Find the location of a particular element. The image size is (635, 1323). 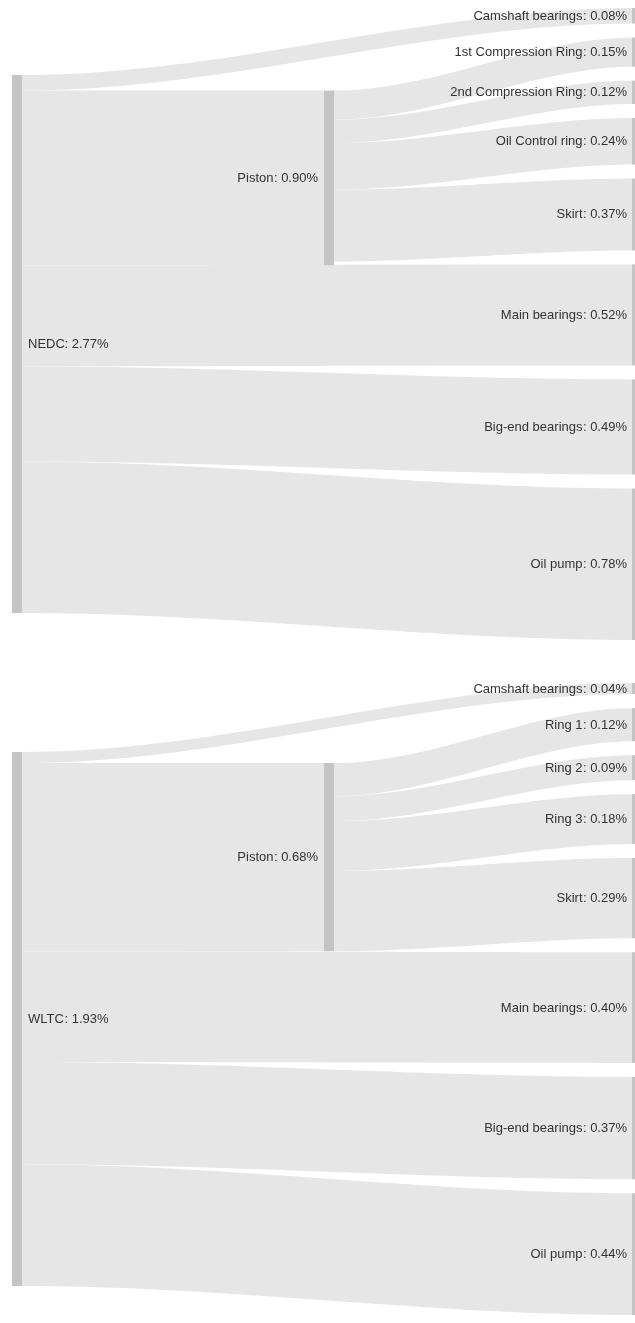

data-label: : 0.09% is located at coordinates (605, 767).